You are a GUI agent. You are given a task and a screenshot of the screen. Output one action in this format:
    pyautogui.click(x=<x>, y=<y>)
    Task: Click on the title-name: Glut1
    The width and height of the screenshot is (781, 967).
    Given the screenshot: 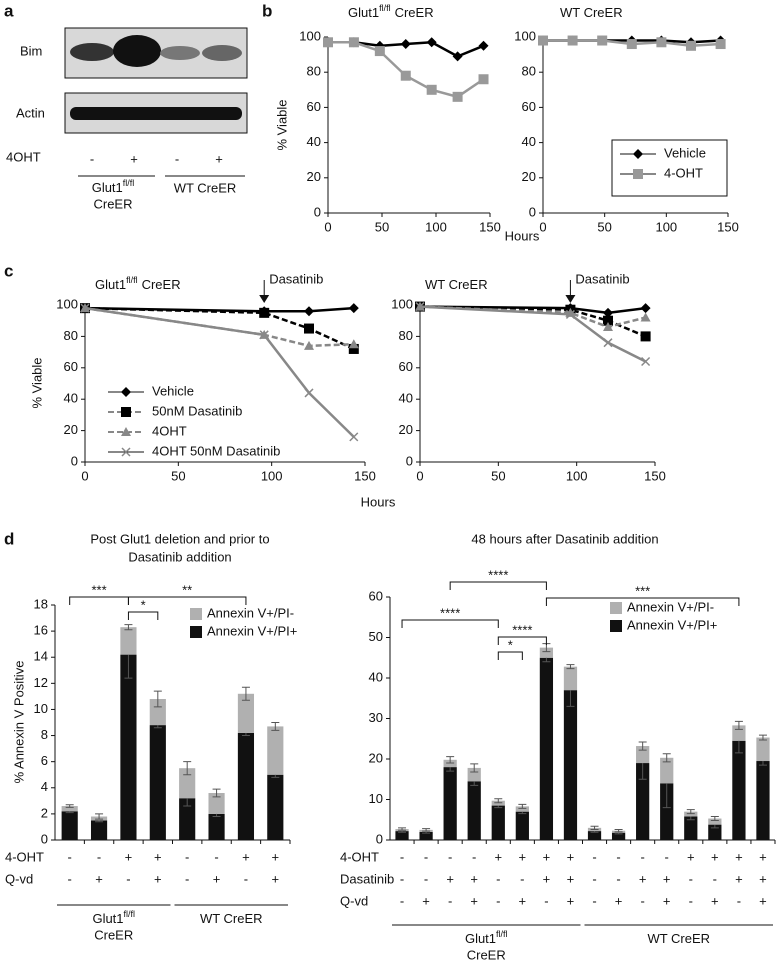 What is the action you would take?
    pyautogui.click(x=107, y=918)
    